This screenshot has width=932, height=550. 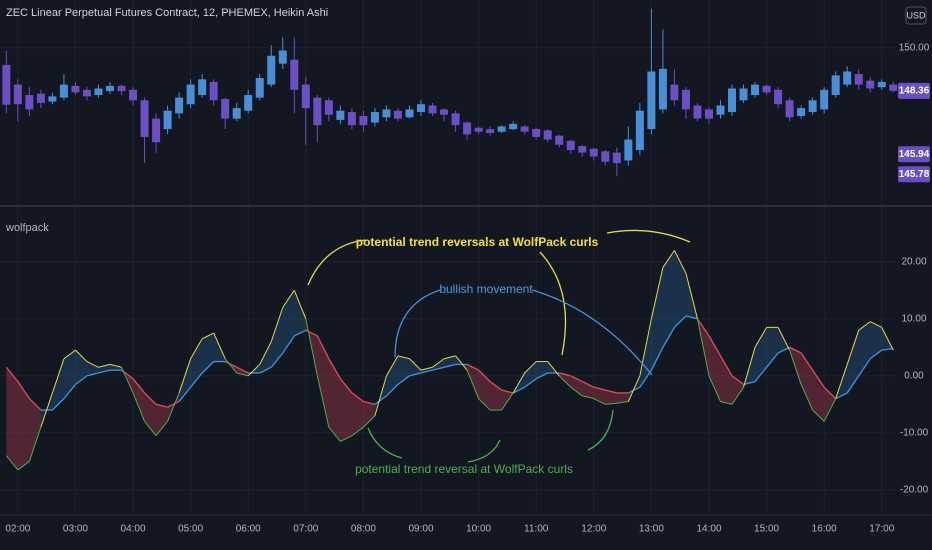 I want to click on x-tick-label: 13:00, so click(x=651, y=529).